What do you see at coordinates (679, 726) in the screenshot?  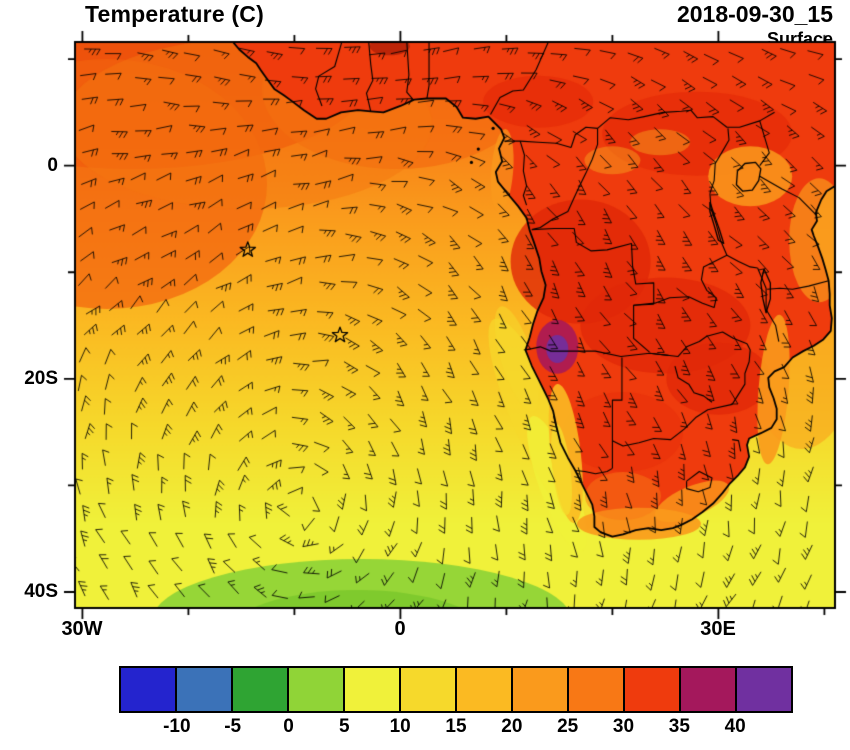 I see `colorbar-tick-label: 35` at bounding box center [679, 726].